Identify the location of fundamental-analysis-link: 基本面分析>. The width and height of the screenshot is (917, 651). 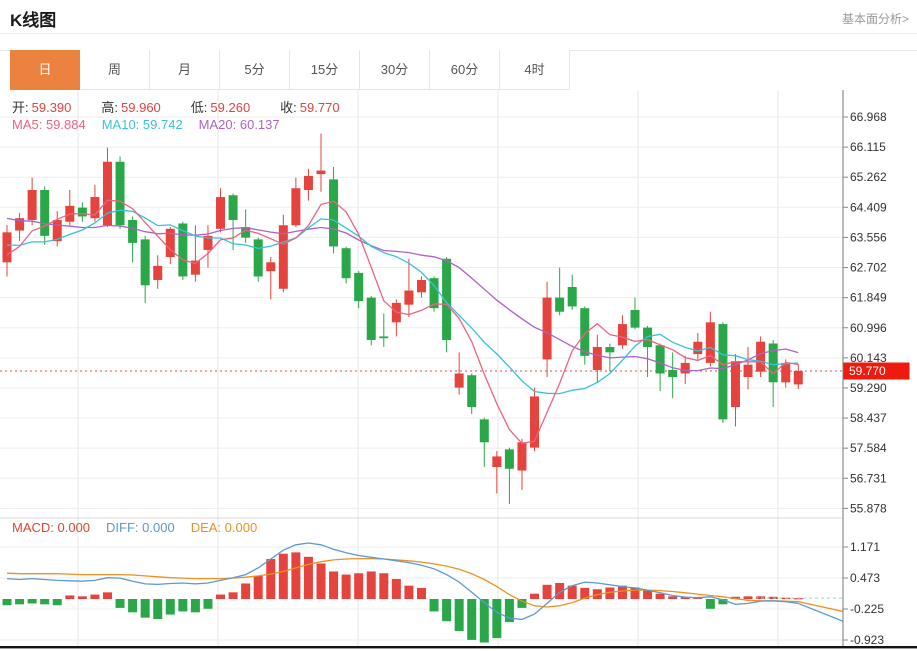
(875, 19).